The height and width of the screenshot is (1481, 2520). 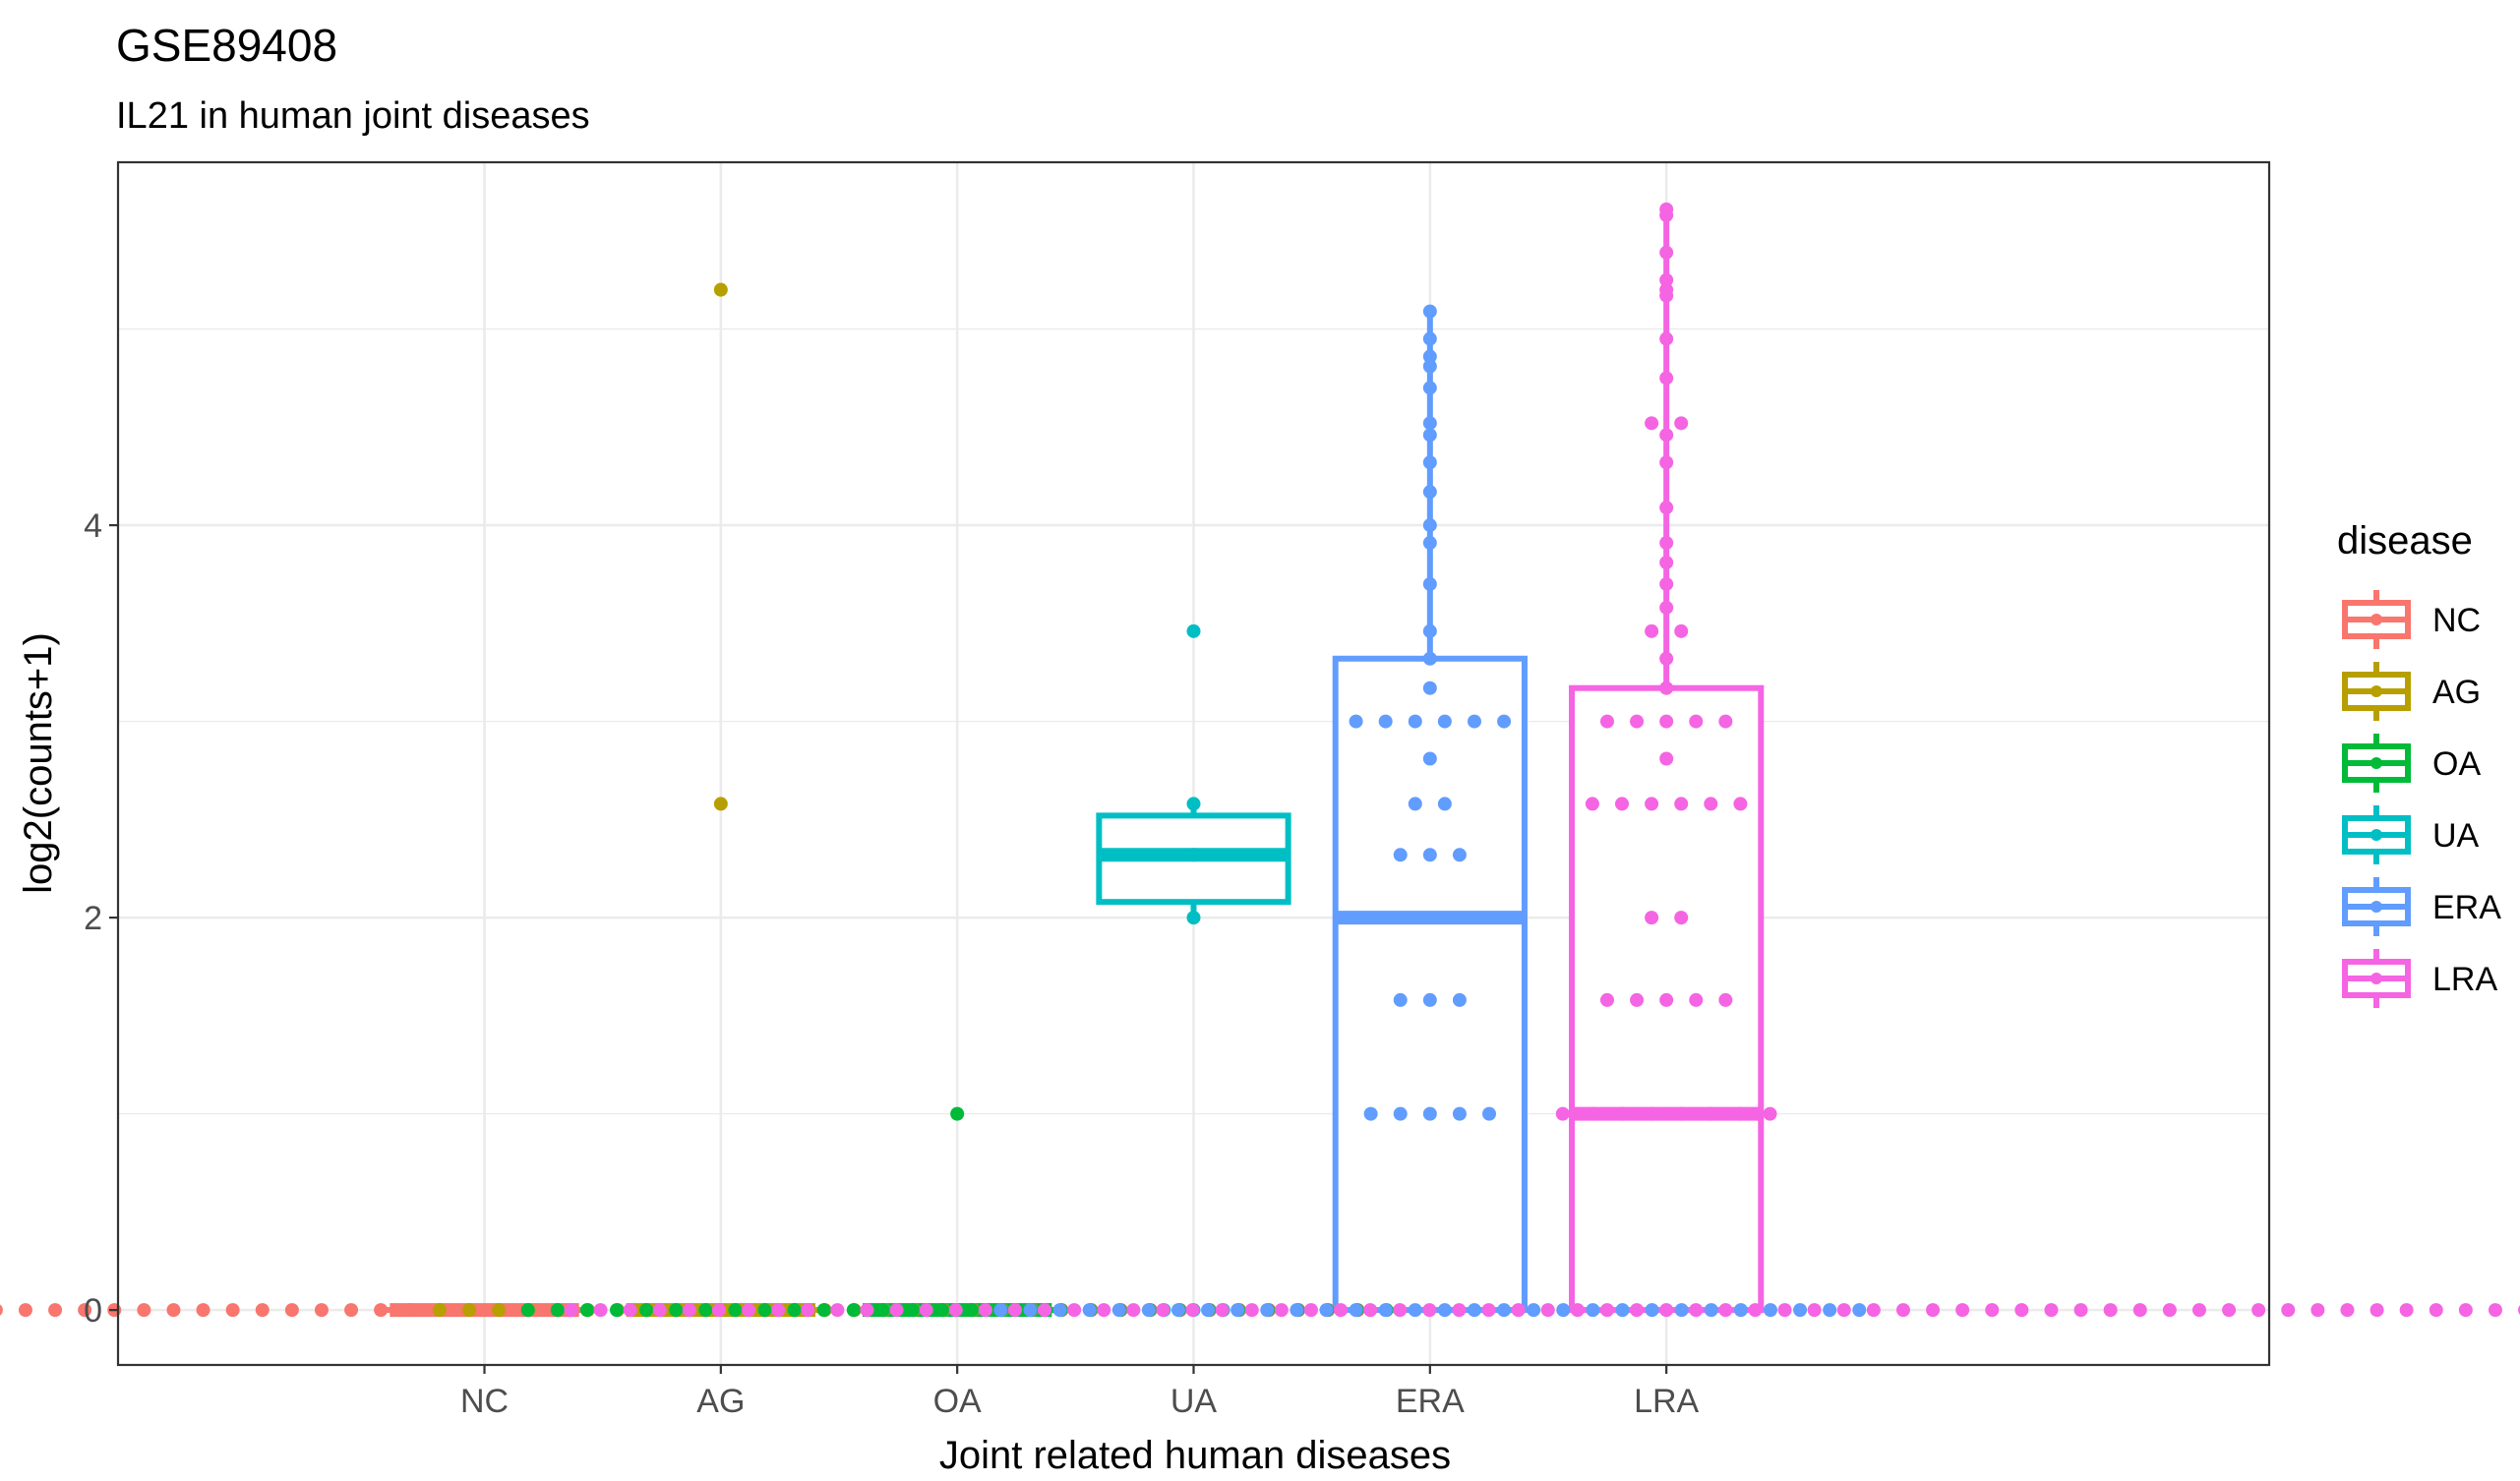 What do you see at coordinates (93, 1311) in the screenshot?
I see `y-tick-label: 0` at bounding box center [93, 1311].